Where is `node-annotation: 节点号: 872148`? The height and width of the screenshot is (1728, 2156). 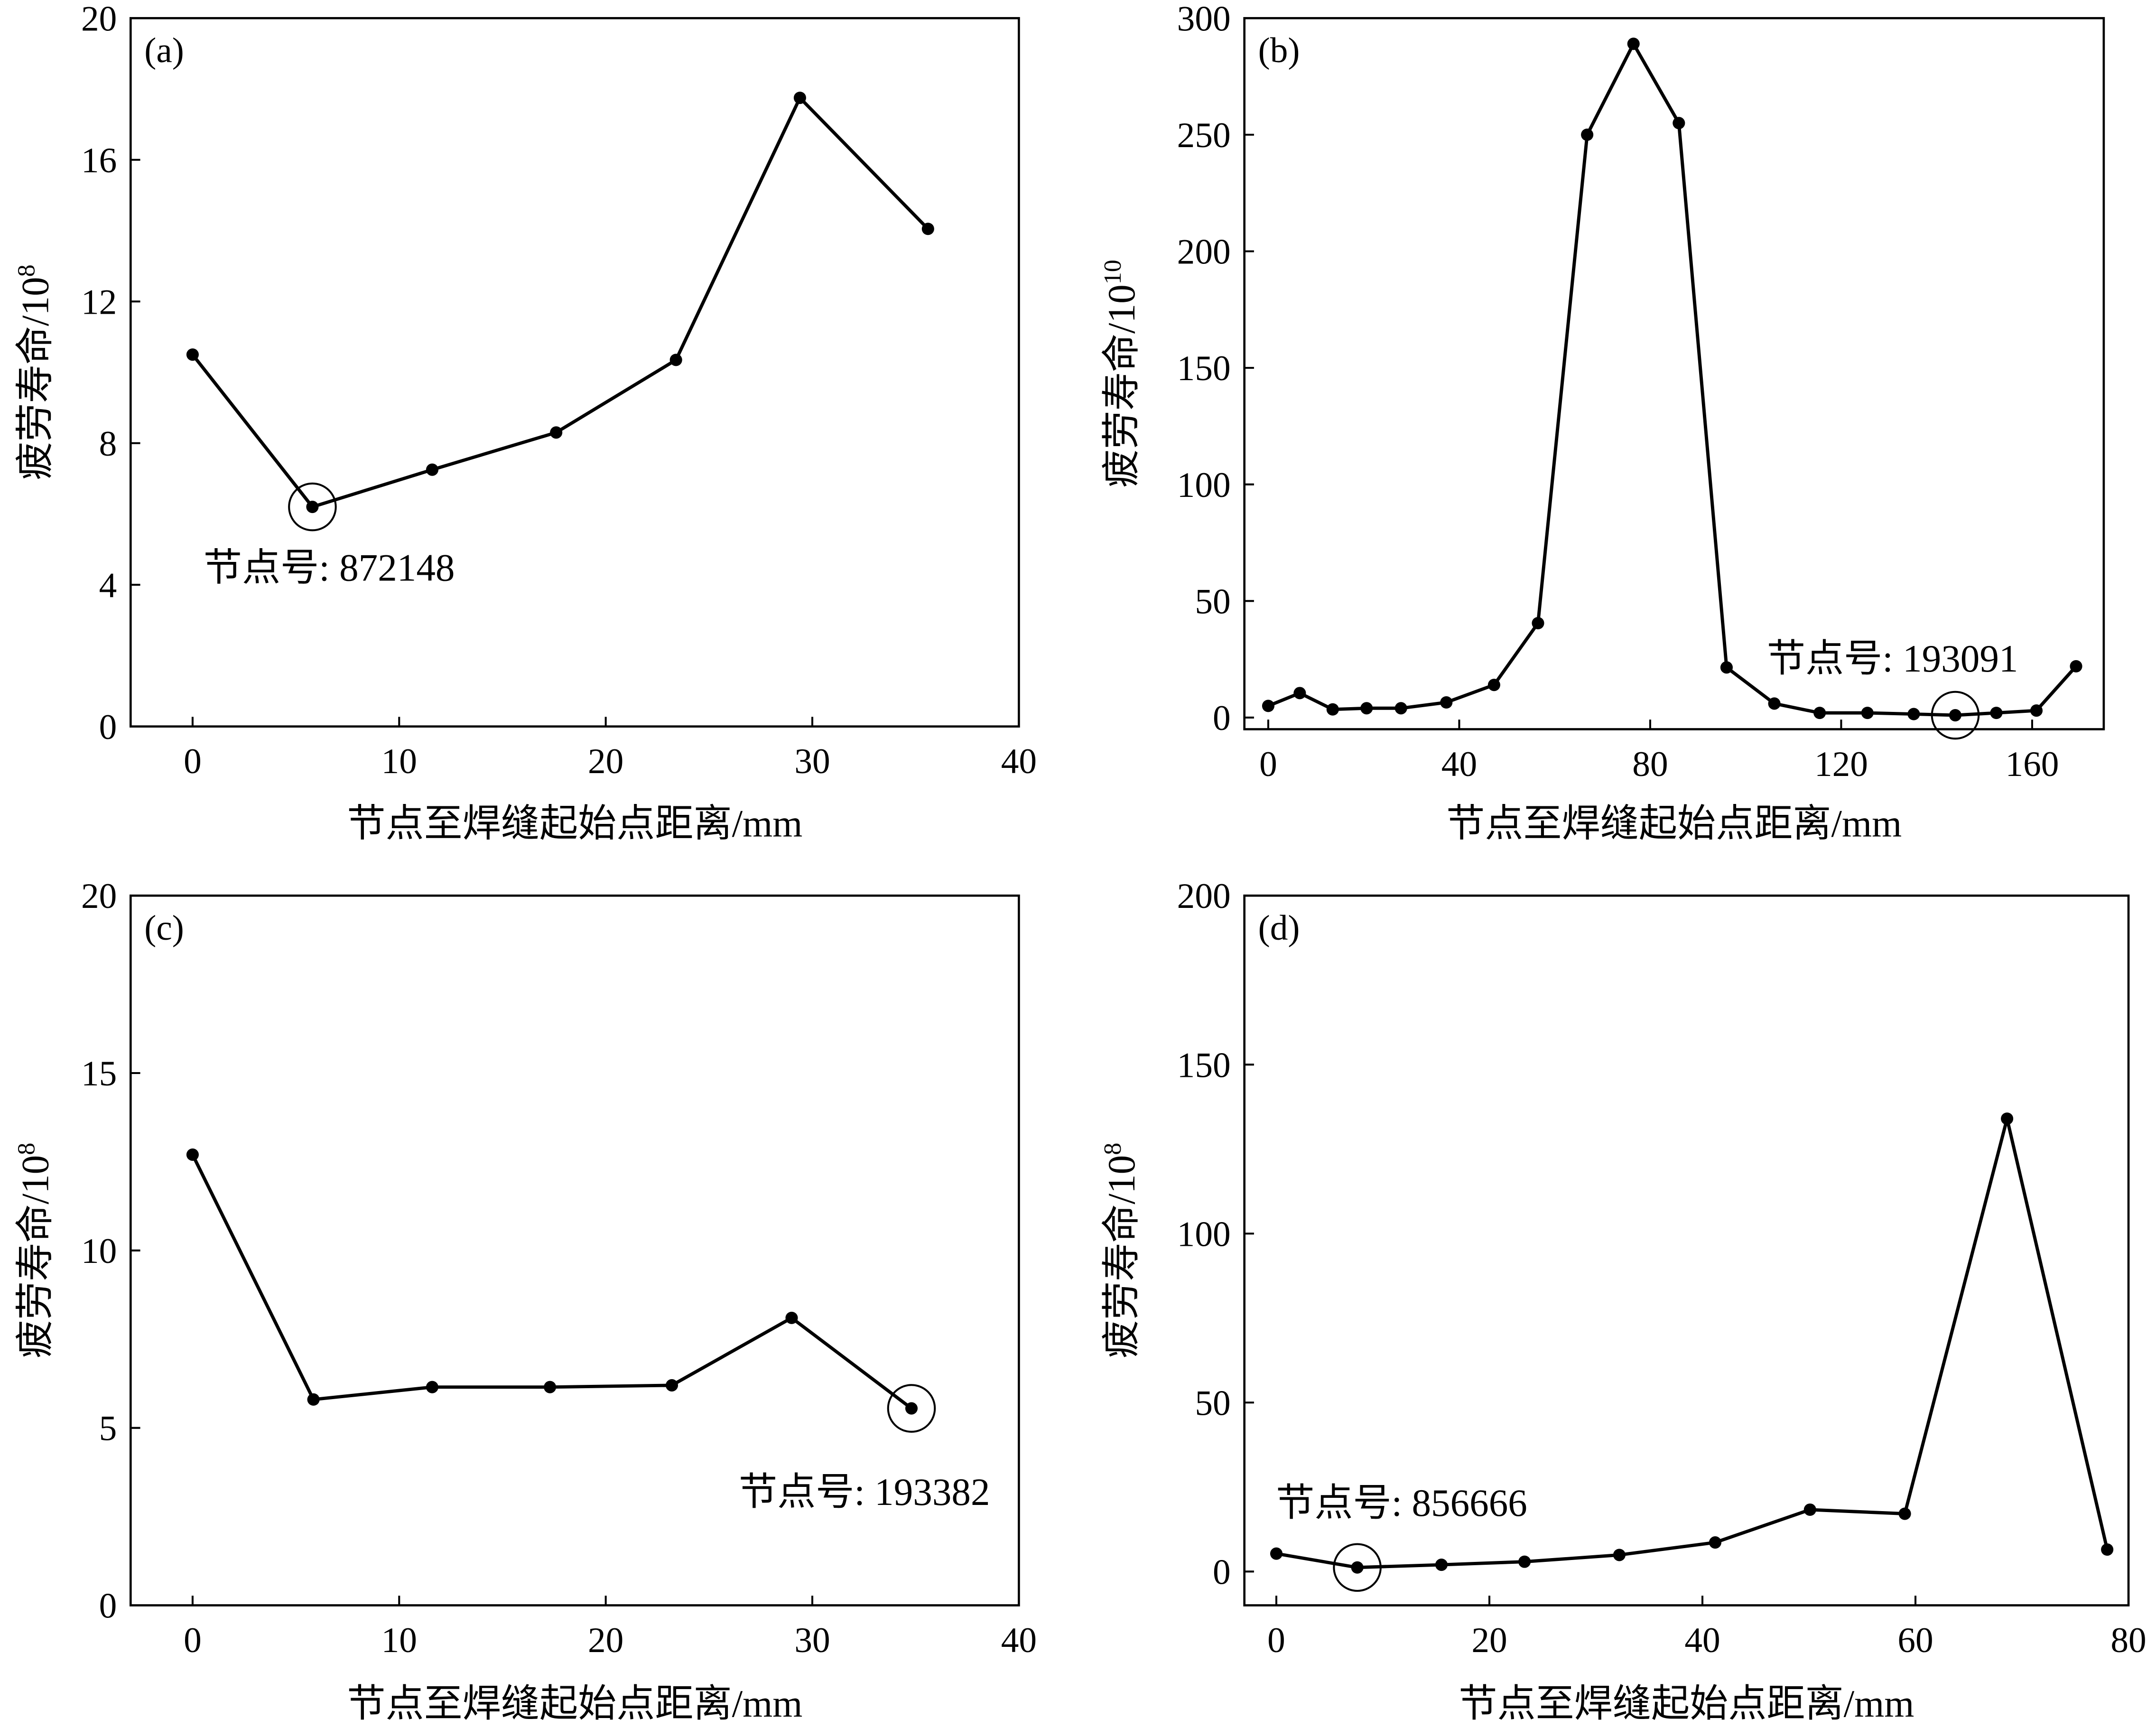
node-annotation: 节点号: 872148 is located at coordinates (329, 568).